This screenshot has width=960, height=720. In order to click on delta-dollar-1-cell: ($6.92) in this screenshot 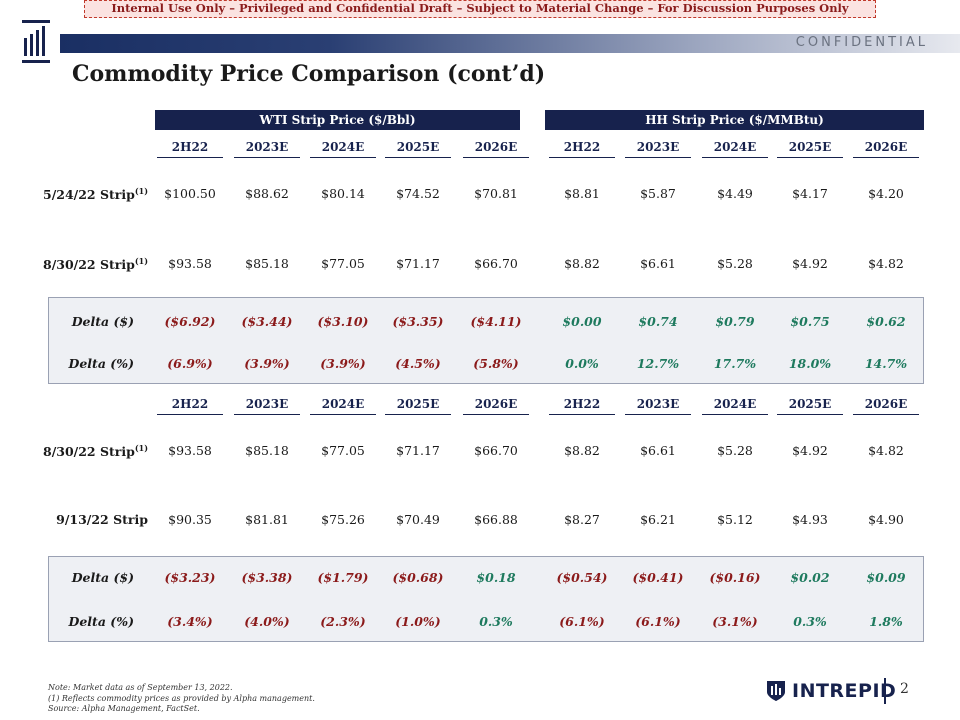, I will do `click(190, 321)`.